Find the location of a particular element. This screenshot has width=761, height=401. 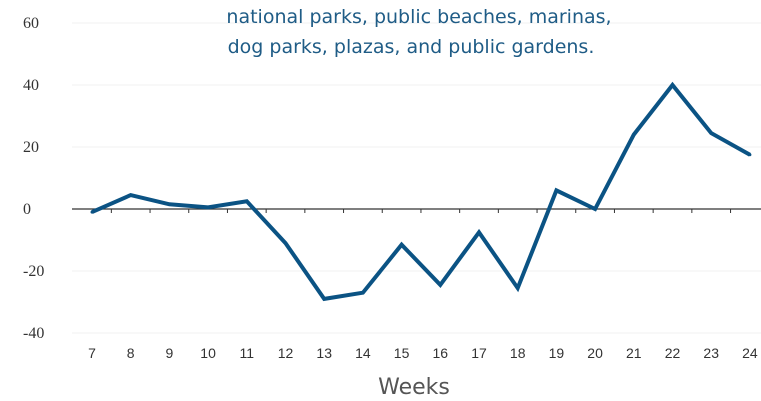

annotation-line-2: dog parks, plazas, and public gardens. is located at coordinates (411, 47).